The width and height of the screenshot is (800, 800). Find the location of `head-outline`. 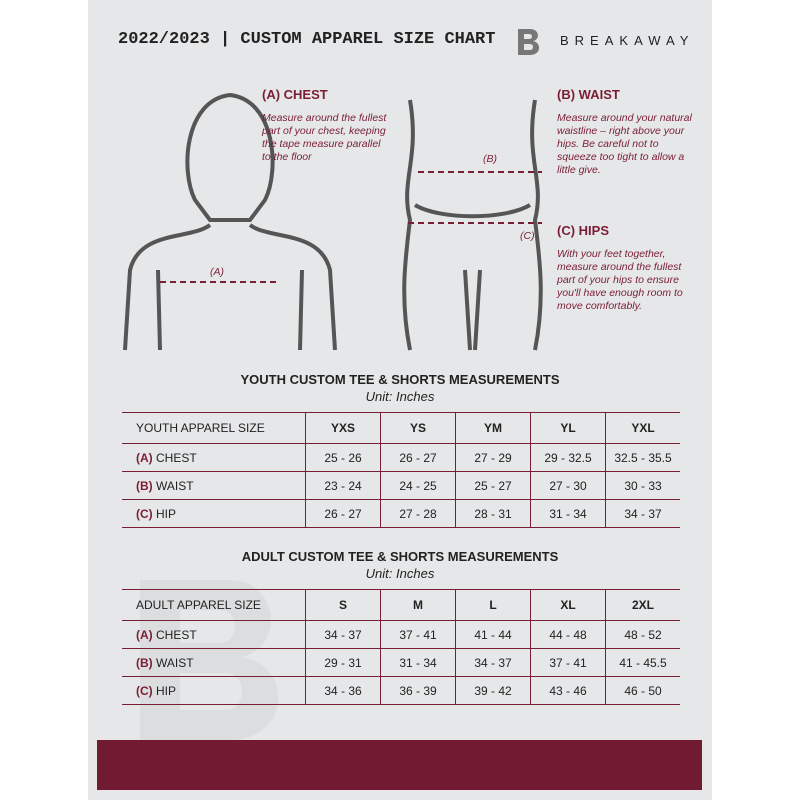

head-outline is located at coordinates (230, 157).